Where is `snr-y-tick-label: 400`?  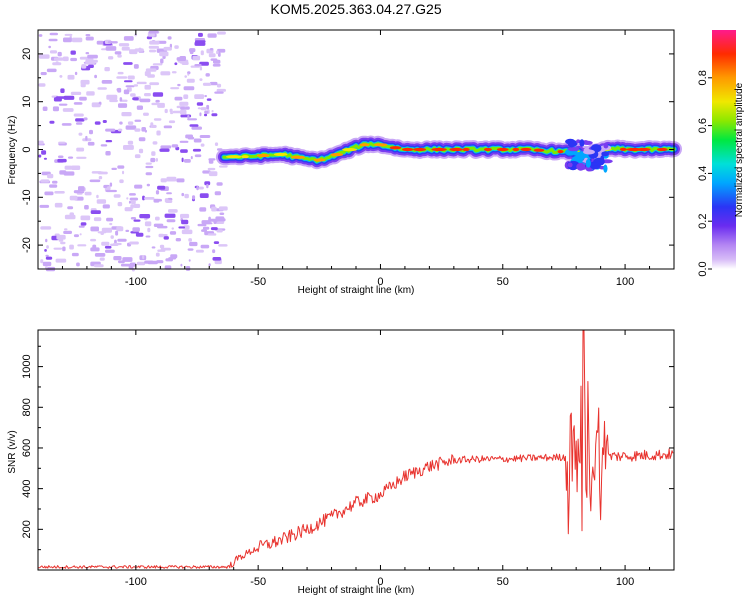
snr-y-tick-label: 400 is located at coordinates (27, 488).